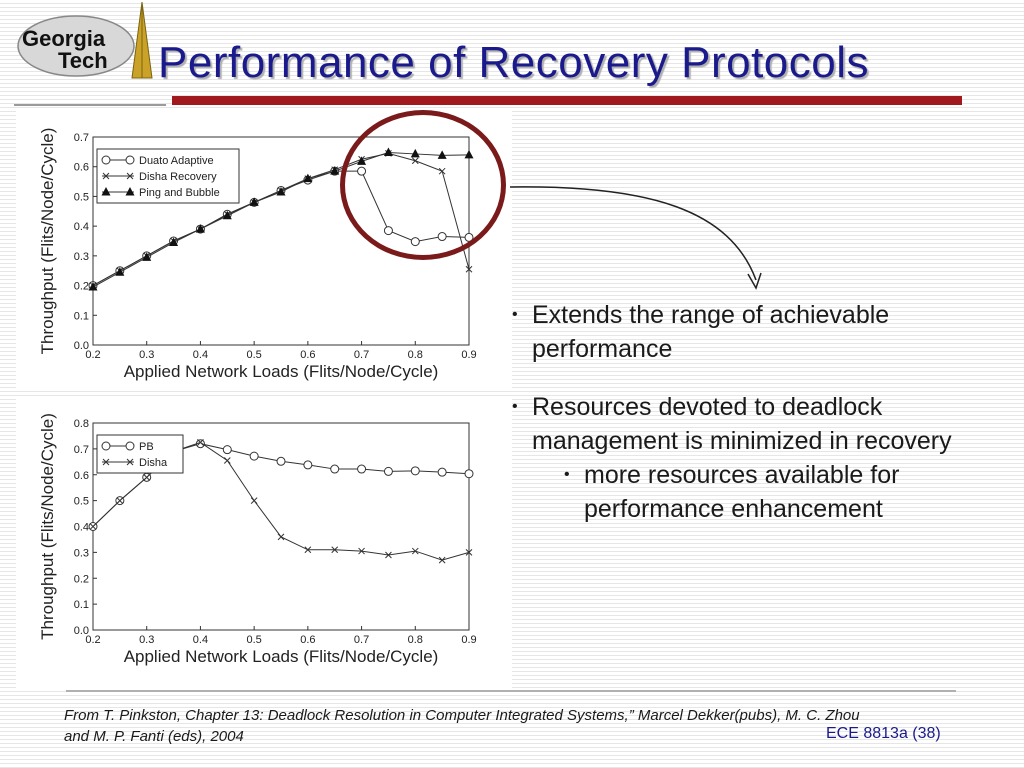  Describe the element at coordinates (178, 177) in the screenshot. I see `legend-label: Disha Recovery` at that location.